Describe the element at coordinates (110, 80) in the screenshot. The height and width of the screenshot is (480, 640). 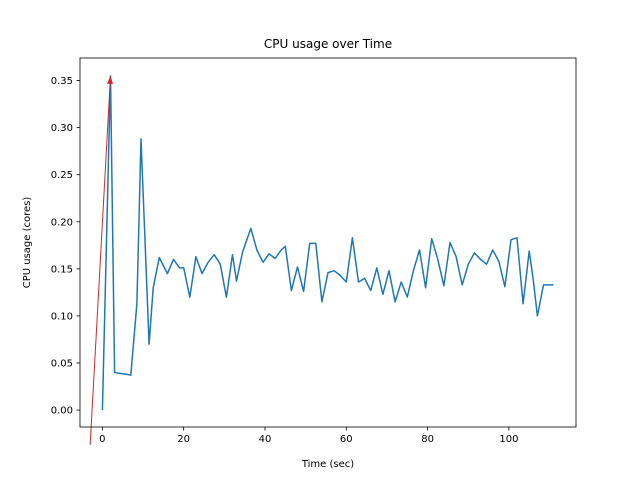
I see `arrow-head` at that location.